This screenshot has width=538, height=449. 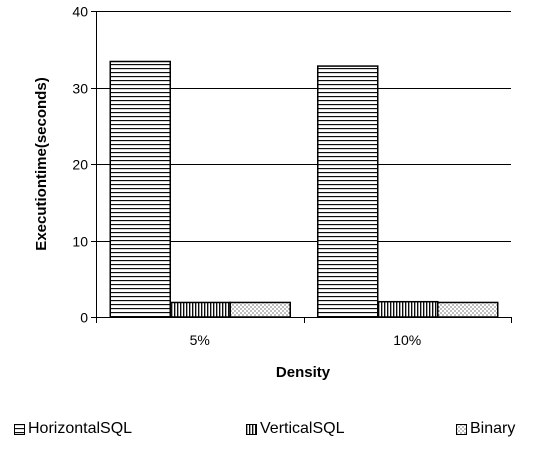 What do you see at coordinates (84, 318) in the screenshot?
I see `y-tick-label: 0` at bounding box center [84, 318].